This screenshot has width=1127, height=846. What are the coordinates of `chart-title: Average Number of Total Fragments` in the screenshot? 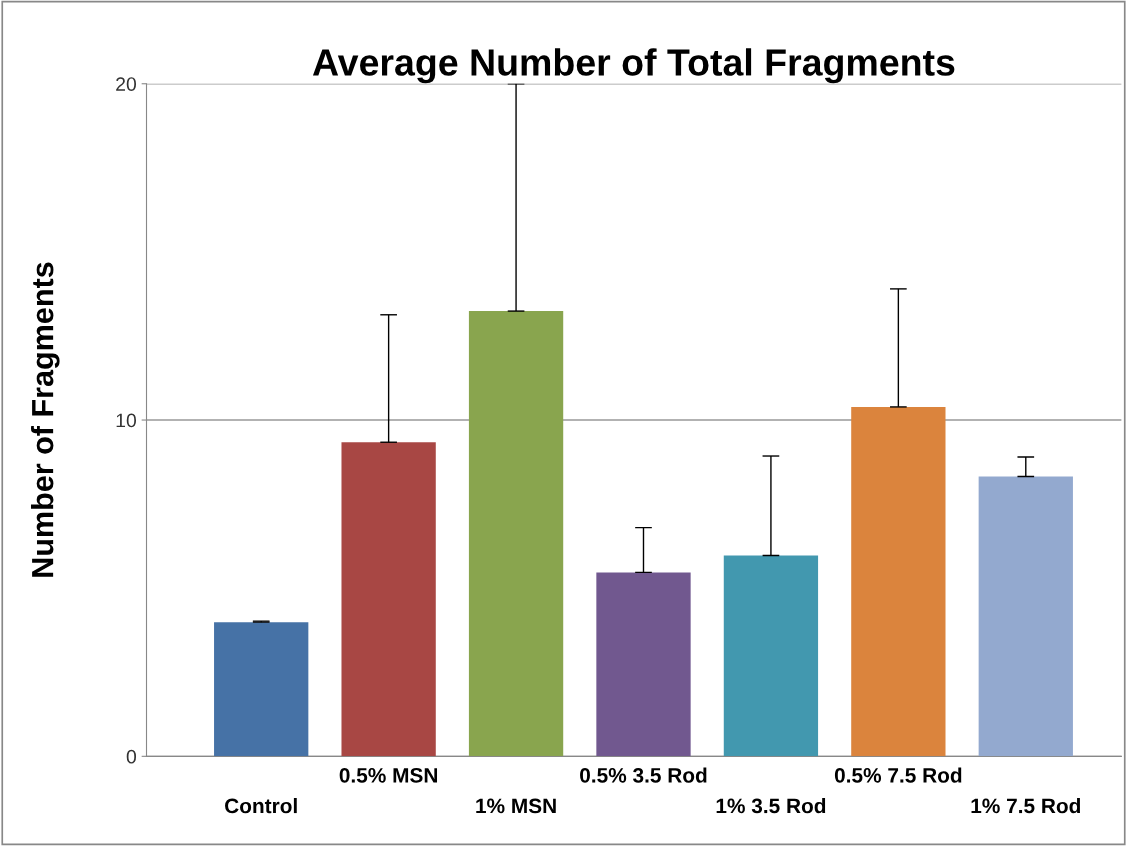 It's located at (633, 66).